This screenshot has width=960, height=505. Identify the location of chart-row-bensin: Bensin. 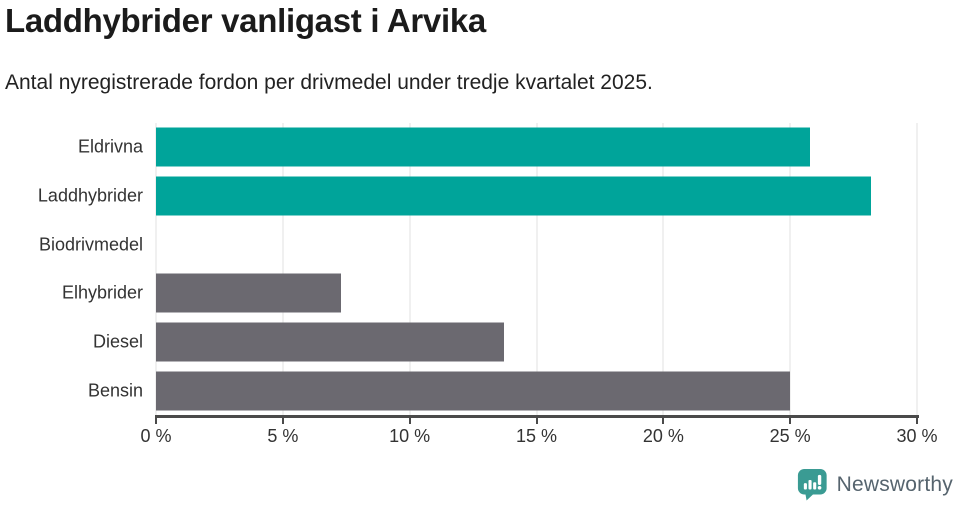
(502, 390).